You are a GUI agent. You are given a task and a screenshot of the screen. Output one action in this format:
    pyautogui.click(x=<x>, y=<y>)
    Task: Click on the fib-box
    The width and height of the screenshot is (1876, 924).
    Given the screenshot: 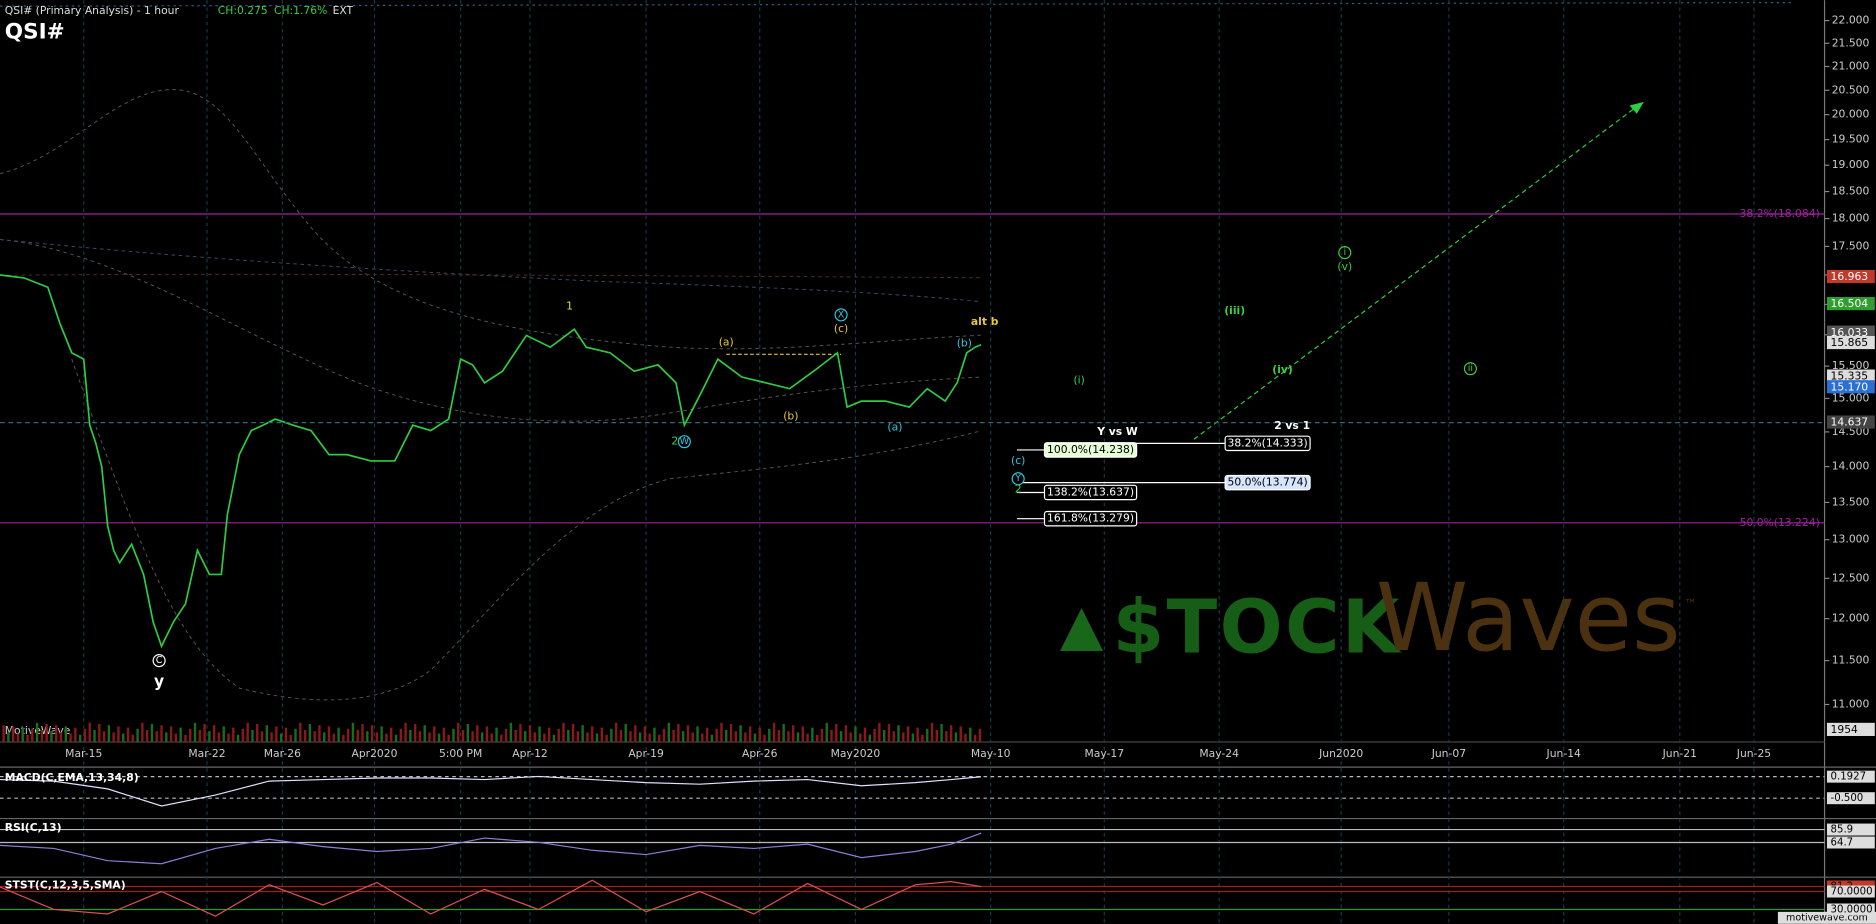 What is the action you would take?
    pyautogui.click(x=1090, y=518)
    